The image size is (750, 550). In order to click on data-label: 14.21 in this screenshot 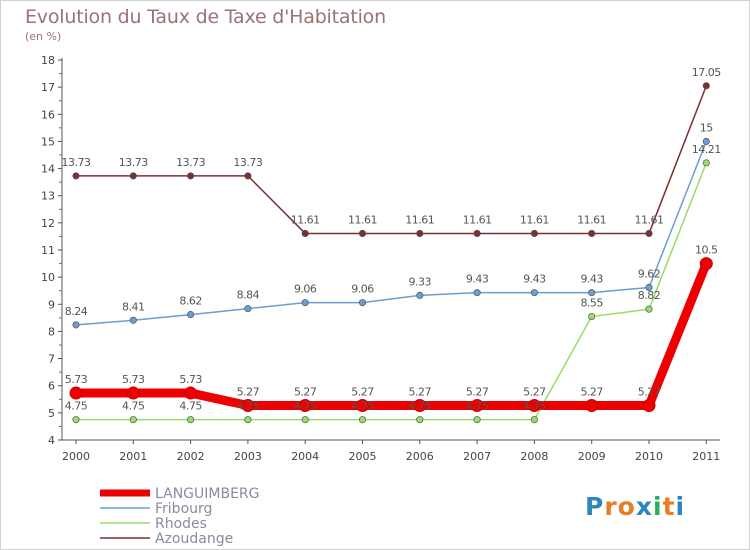, I will do `click(706, 149)`.